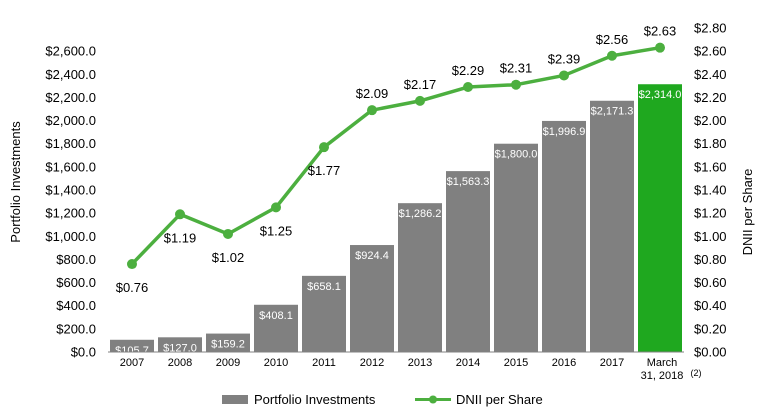  What do you see at coordinates (747, 212) in the screenshot?
I see `right-axis-title: DNII per Share` at bounding box center [747, 212].